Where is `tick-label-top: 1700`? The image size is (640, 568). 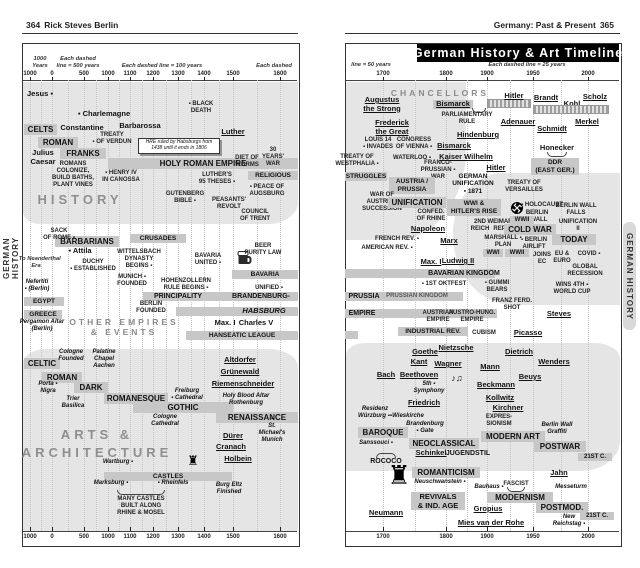 tick-label-top: 1700 is located at coordinates (383, 74).